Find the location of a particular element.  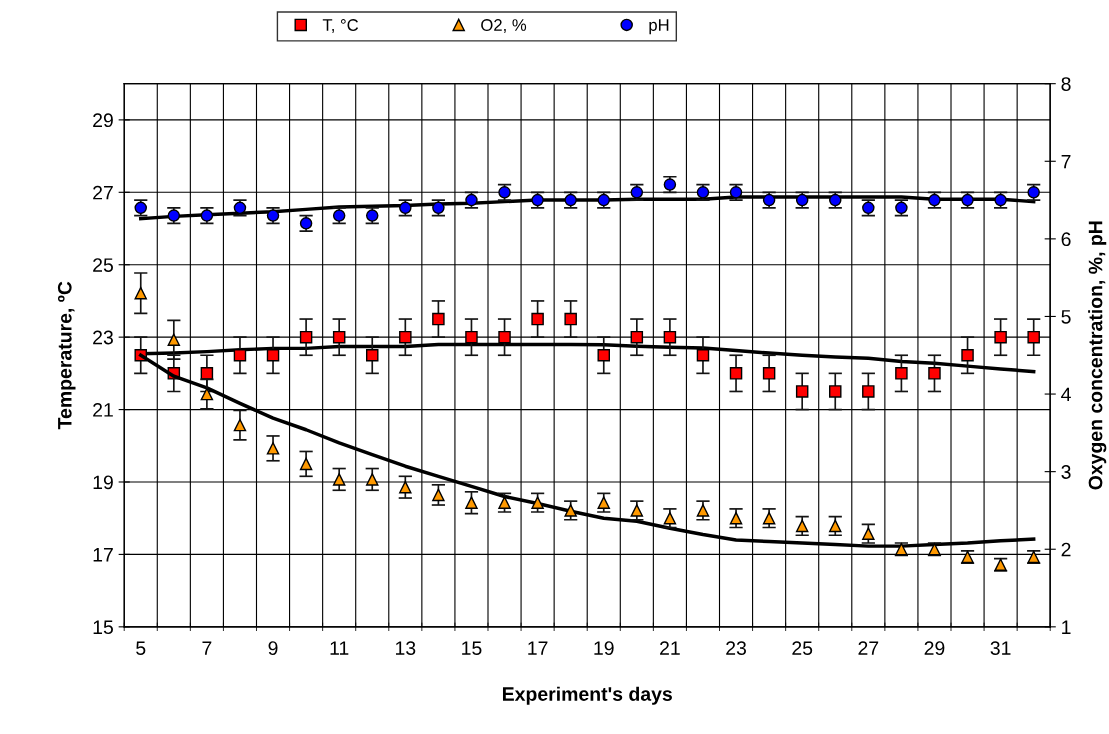

y-tick-label: 17 is located at coordinates (103, 555).